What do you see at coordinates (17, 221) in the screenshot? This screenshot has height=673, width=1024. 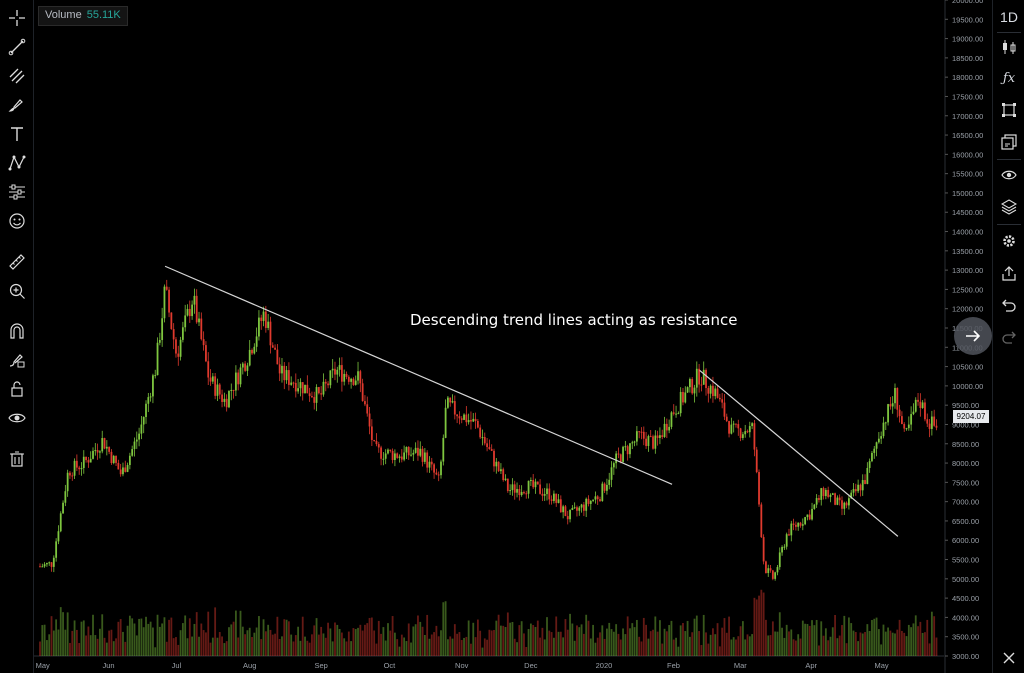 I see `emoji-icon` at bounding box center [17, 221].